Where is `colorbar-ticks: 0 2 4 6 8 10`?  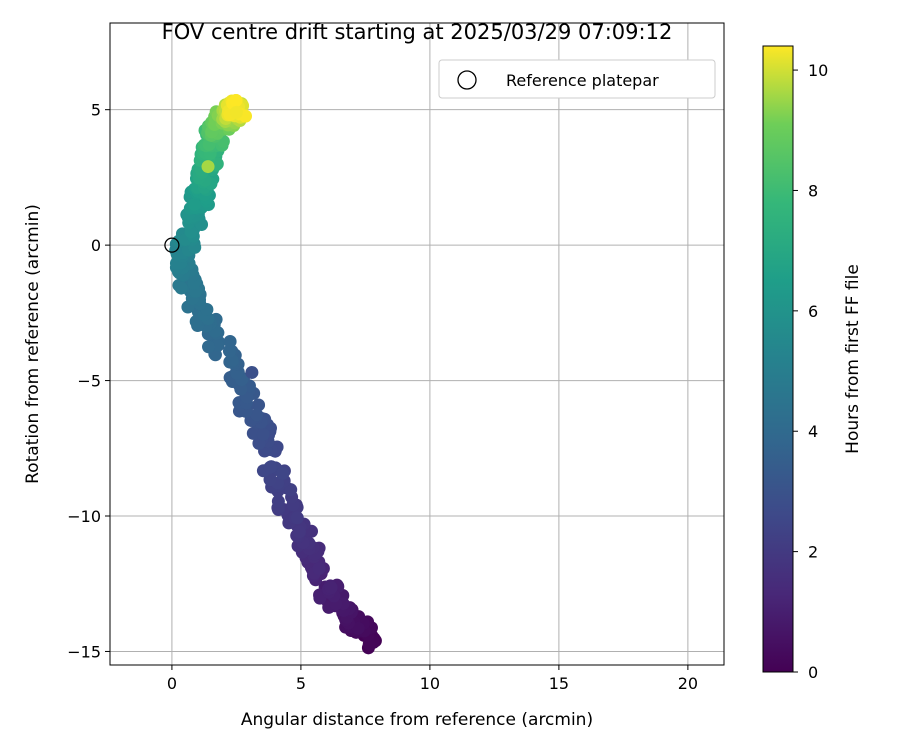
colorbar-ticks: 0 2 4 6 8 10 is located at coordinates (810, 371).